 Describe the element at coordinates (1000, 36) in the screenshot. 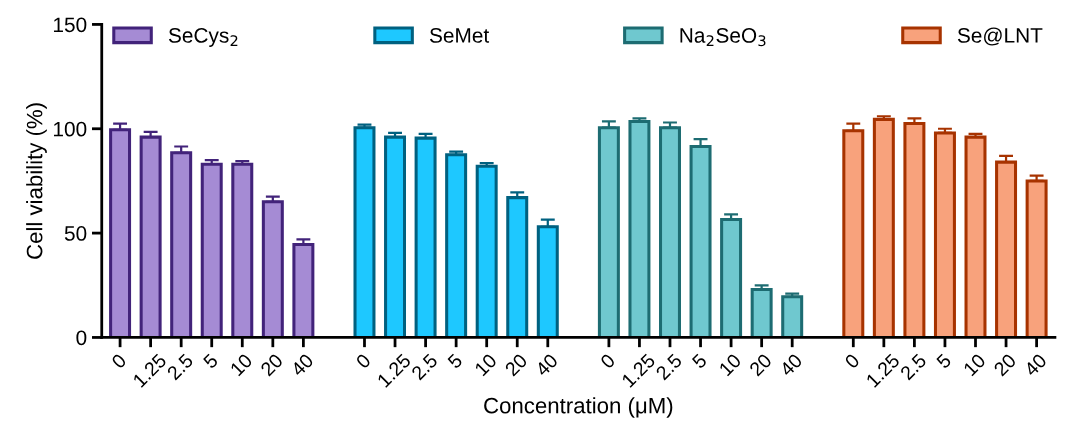

I see `legend-label: Se@LNT` at that location.